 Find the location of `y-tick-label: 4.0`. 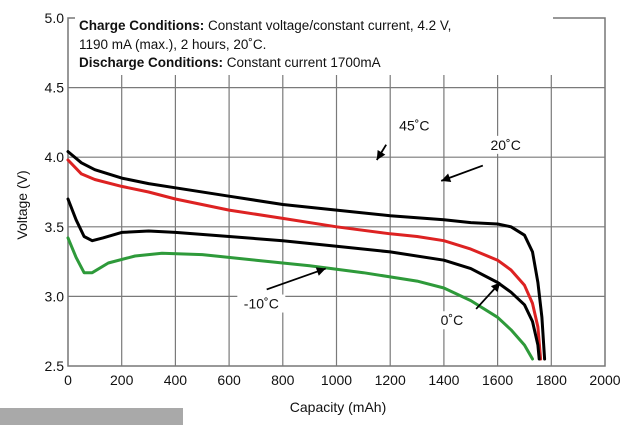

y-tick-label: 4.0 is located at coordinates (55, 157).